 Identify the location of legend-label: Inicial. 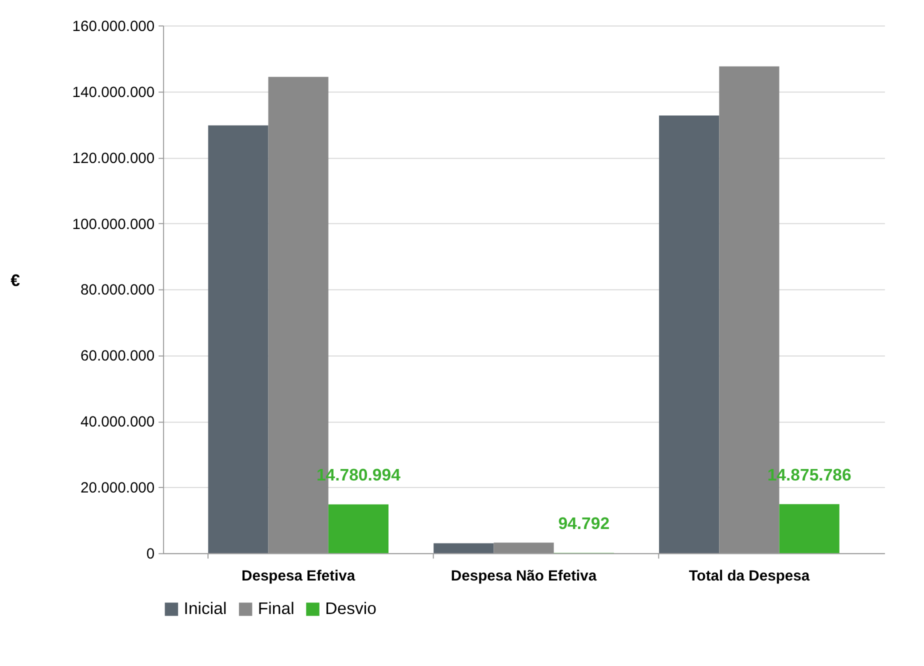
(205, 608).